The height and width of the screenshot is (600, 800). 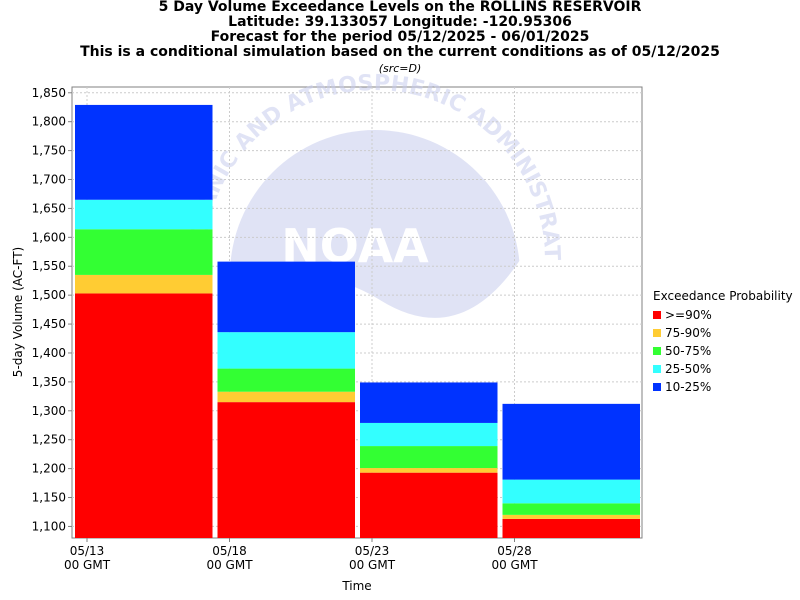 I want to click on x-axis-label: Time, so click(x=356, y=586).